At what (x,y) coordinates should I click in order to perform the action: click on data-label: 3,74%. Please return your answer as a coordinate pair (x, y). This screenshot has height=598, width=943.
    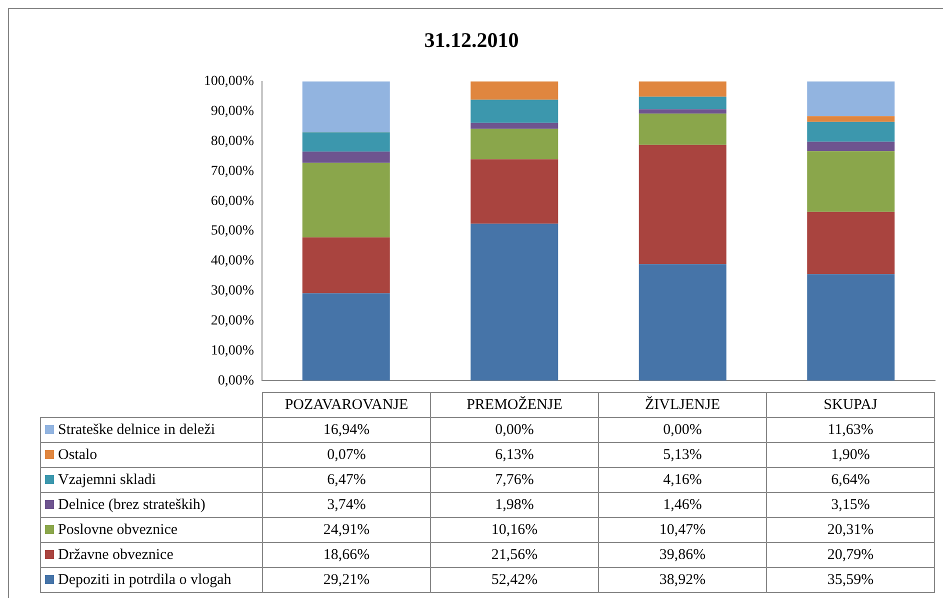
    Looking at the image, I should click on (346, 505).